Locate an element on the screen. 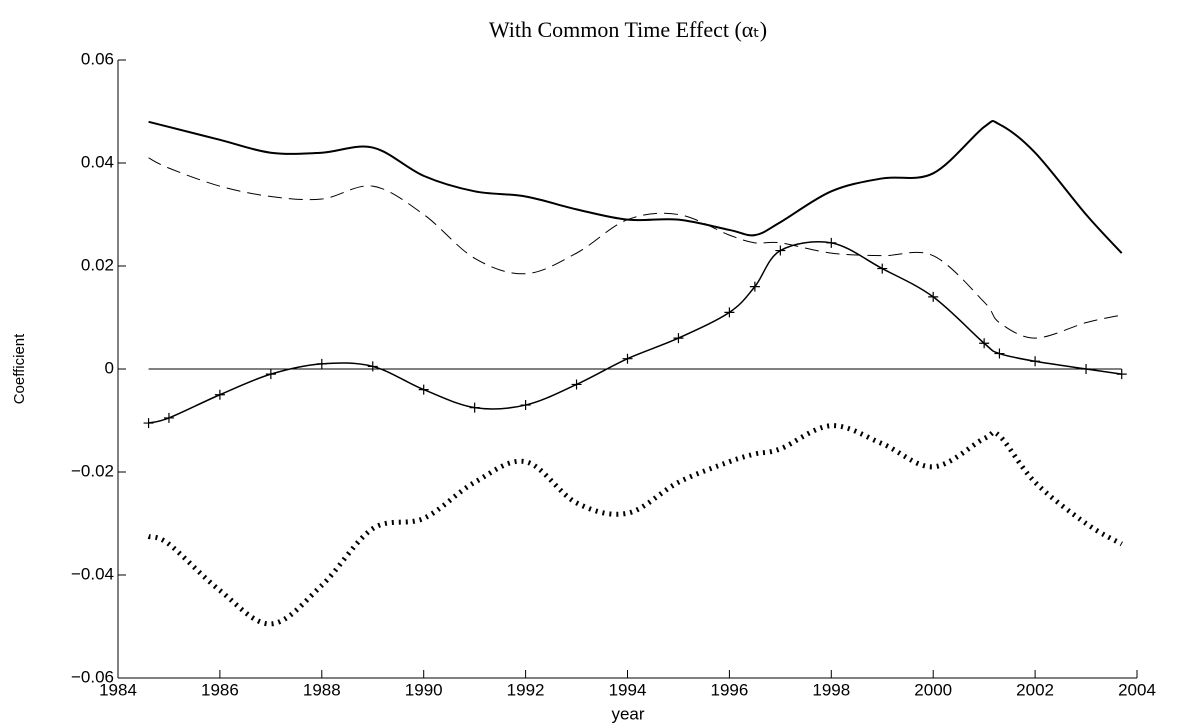 The width and height of the screenshot is (1178, 725). x-tick-label: 1990 is located at coordinates (424, 689).